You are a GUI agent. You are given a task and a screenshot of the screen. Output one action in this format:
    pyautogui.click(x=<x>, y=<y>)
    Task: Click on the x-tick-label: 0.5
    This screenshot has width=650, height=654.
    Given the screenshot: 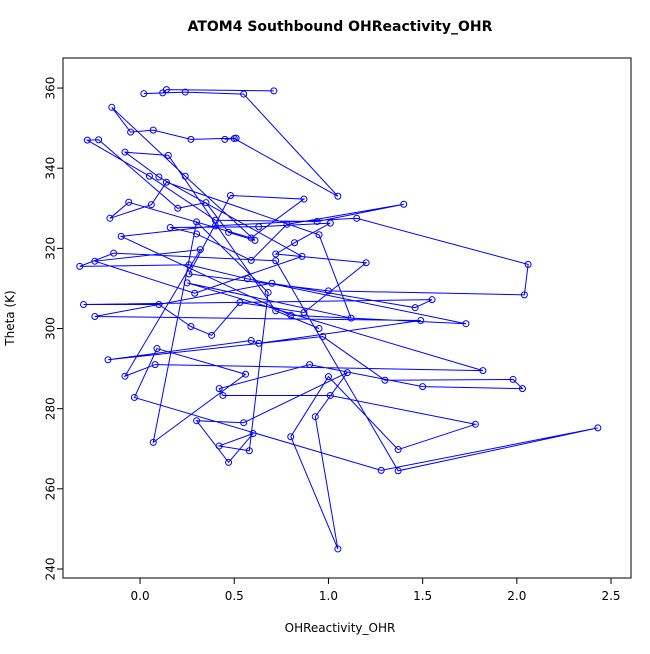 What is the action you would take?
    pyautogui.click(x=234, y=596)
    